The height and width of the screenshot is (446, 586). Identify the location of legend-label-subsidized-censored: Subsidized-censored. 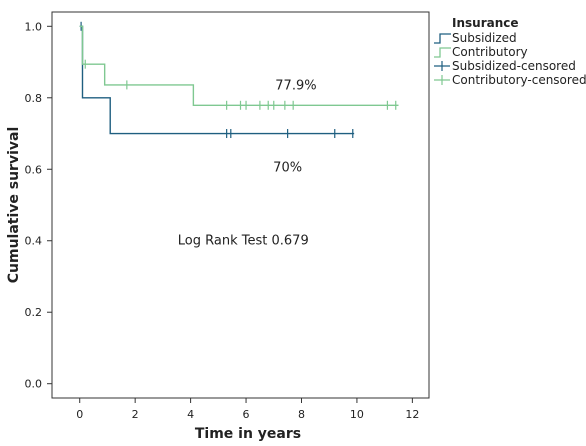
(514, 66).